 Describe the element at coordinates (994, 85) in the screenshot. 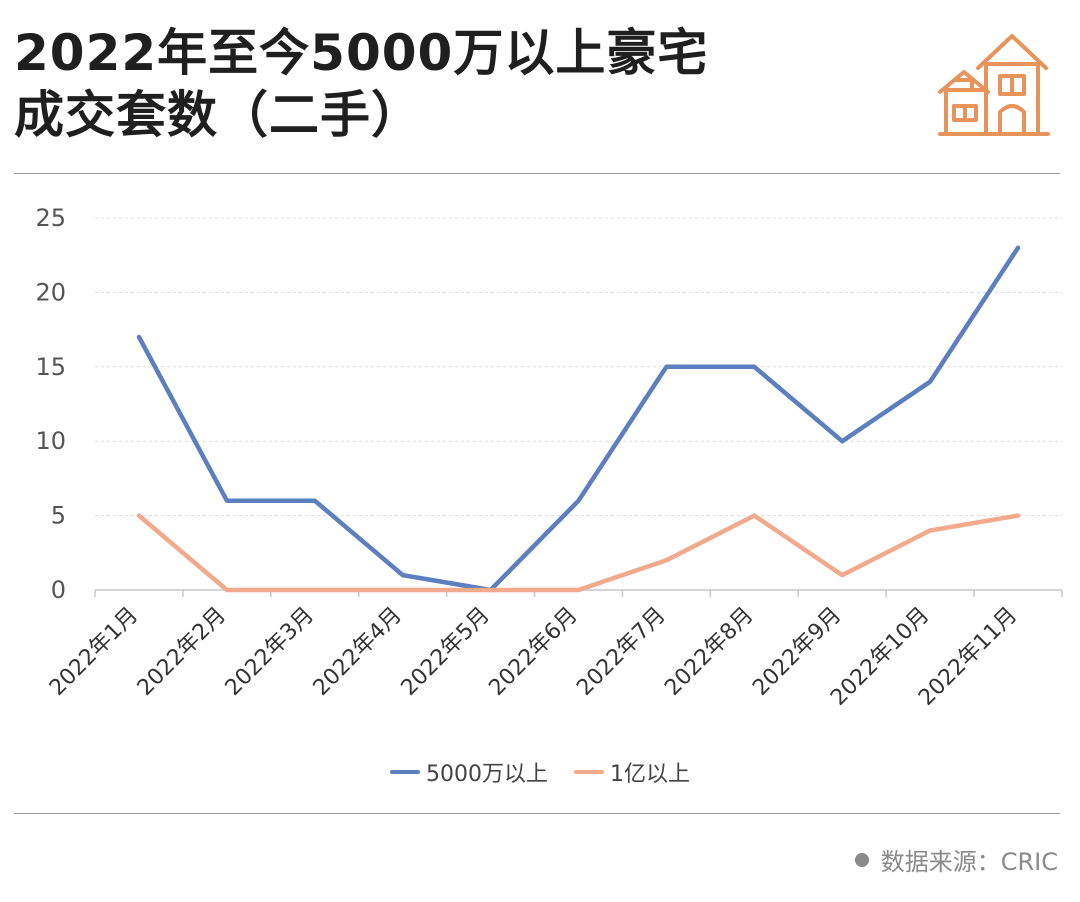

I see `house-icon` at that location.